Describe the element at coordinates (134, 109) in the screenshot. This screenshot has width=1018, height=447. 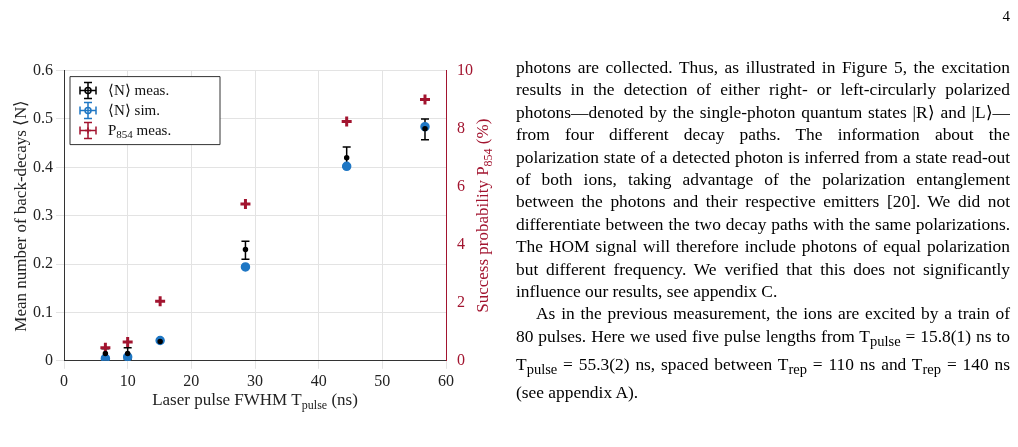
I see `legend-label: ⟨N⟩ sim.` at that location.